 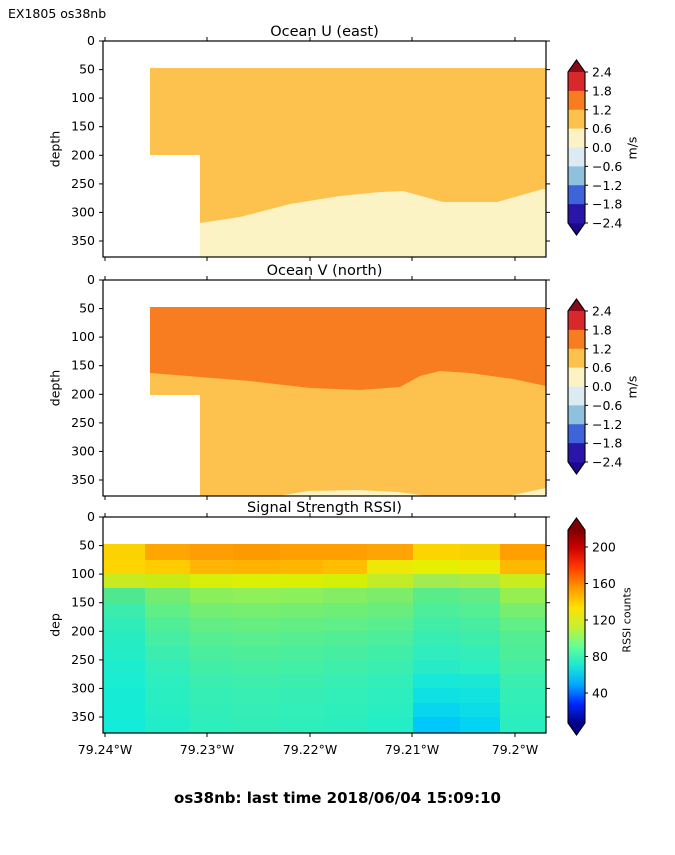 What do you see at coordinates (604, 620) in the screenshot?
I see `svg-text: 120` at bounding box center [604, 620].